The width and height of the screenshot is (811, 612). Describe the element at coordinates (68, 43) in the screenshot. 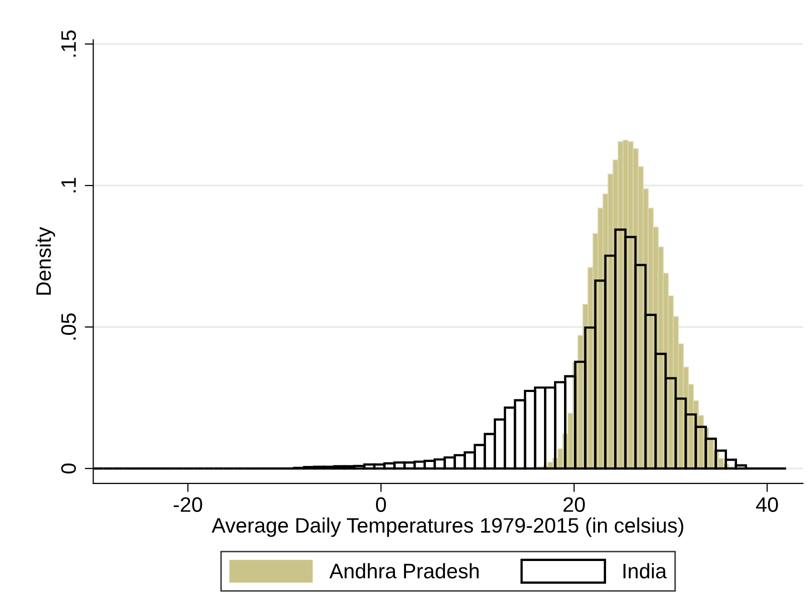

I see `y-tick-label: .15` at that location.